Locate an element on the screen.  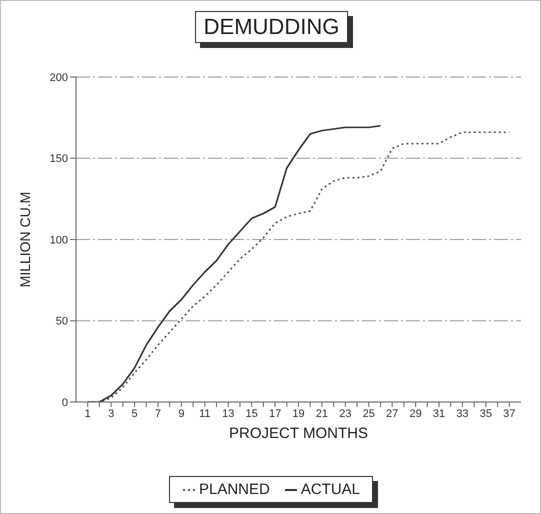
x-axis-title: PROJECT MONTHS is located at coordinates (298, 433).